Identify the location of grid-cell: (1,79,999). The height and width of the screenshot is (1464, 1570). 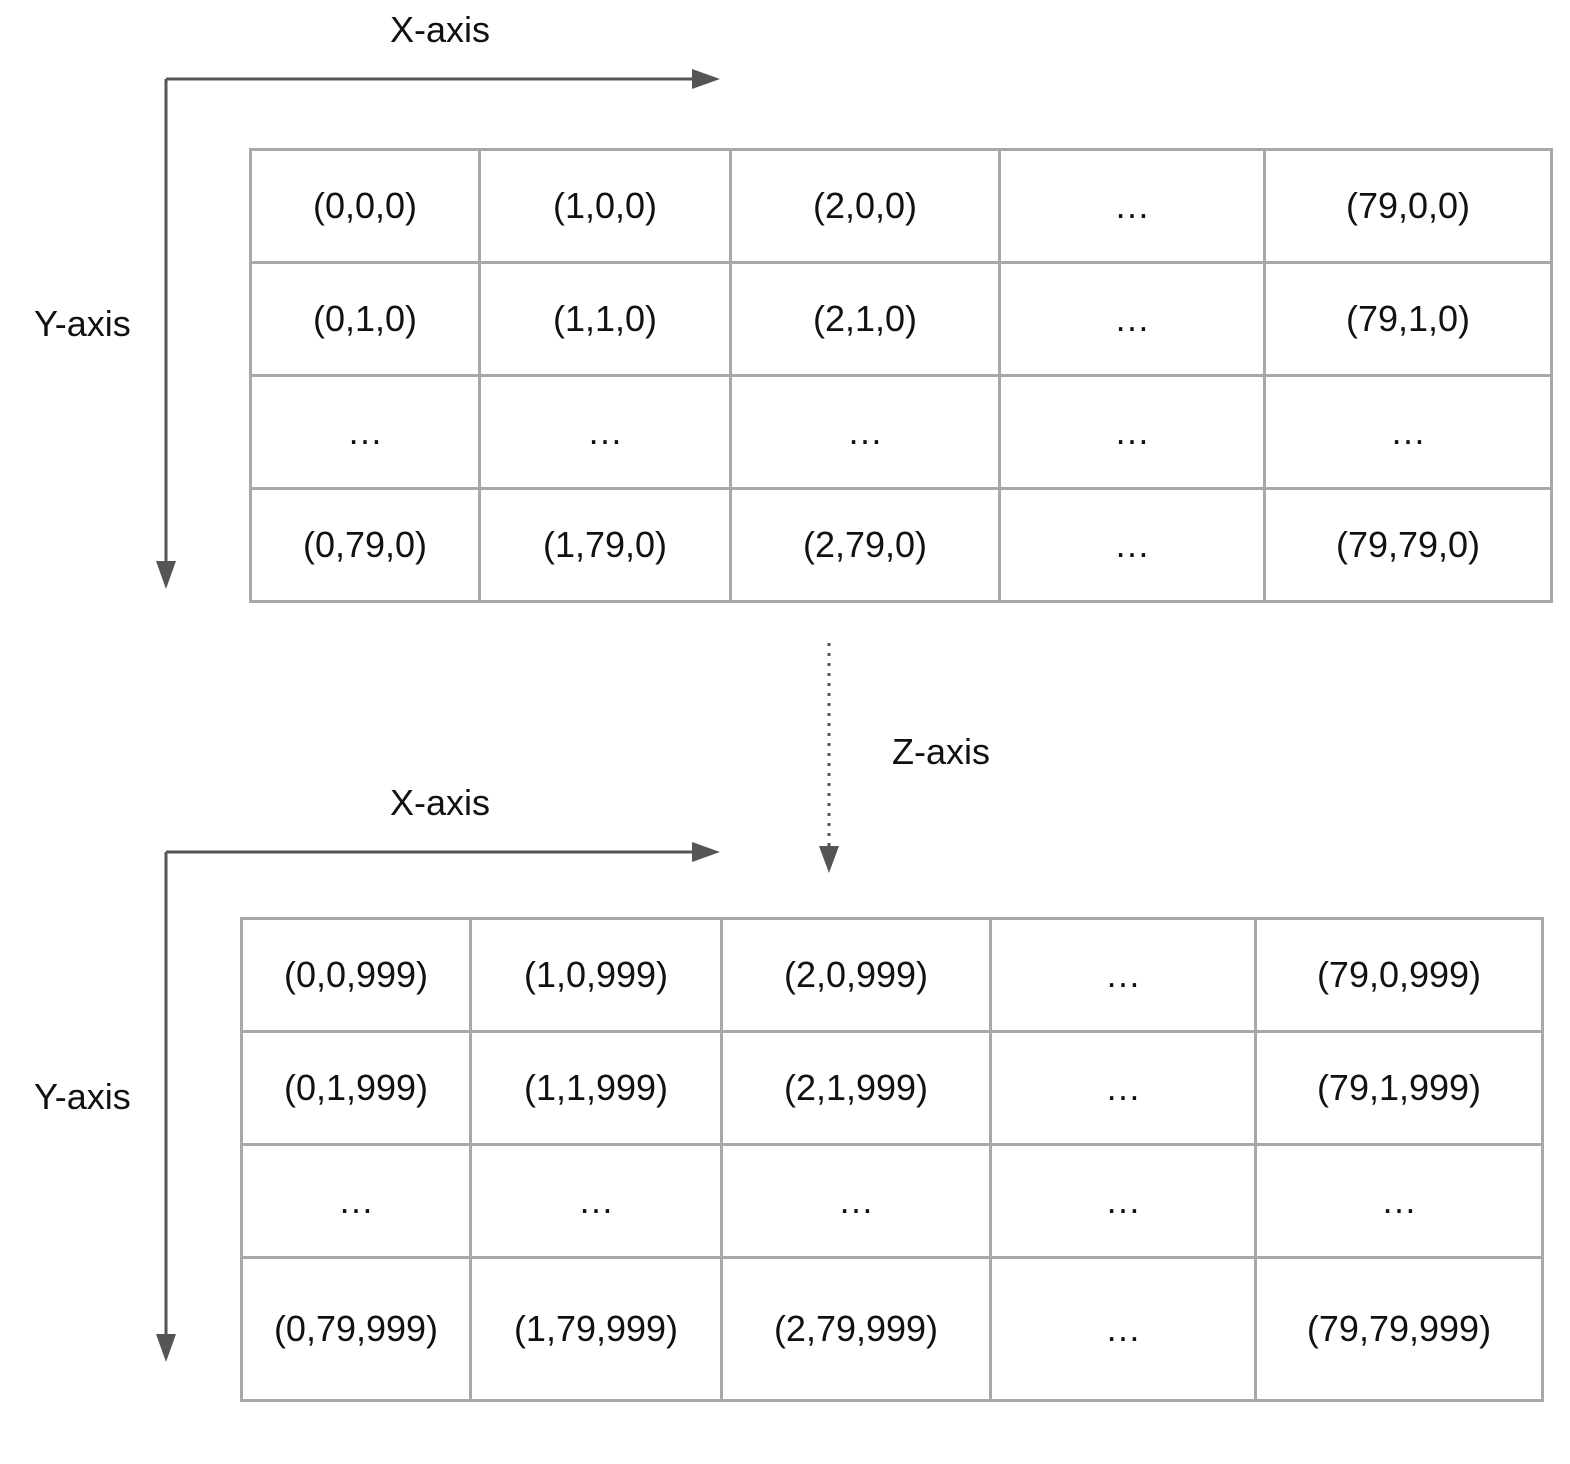
(596, 1329).